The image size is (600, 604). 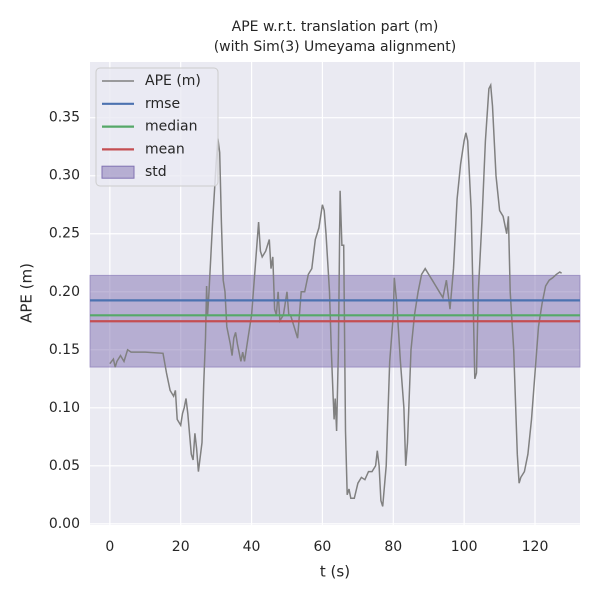 What do you see at coordinates (535, 547) in the screenshot?
I see `x-tick-label: 120` at bounding box center [535, 547].